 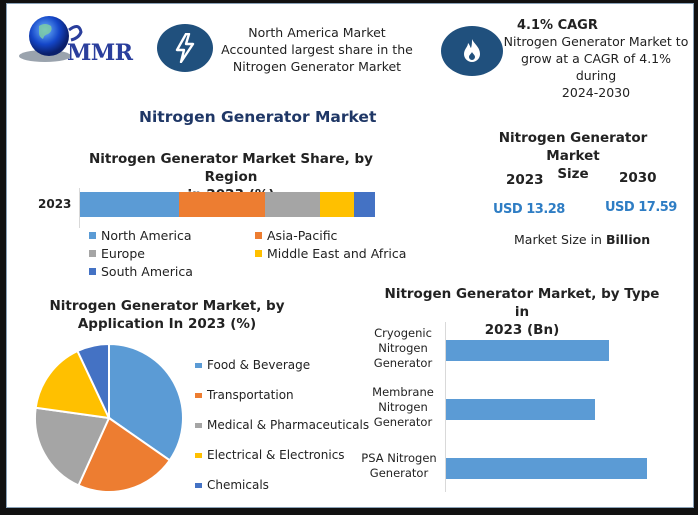 I want to click on region-stacked-bar, so click(x=227, y=204).